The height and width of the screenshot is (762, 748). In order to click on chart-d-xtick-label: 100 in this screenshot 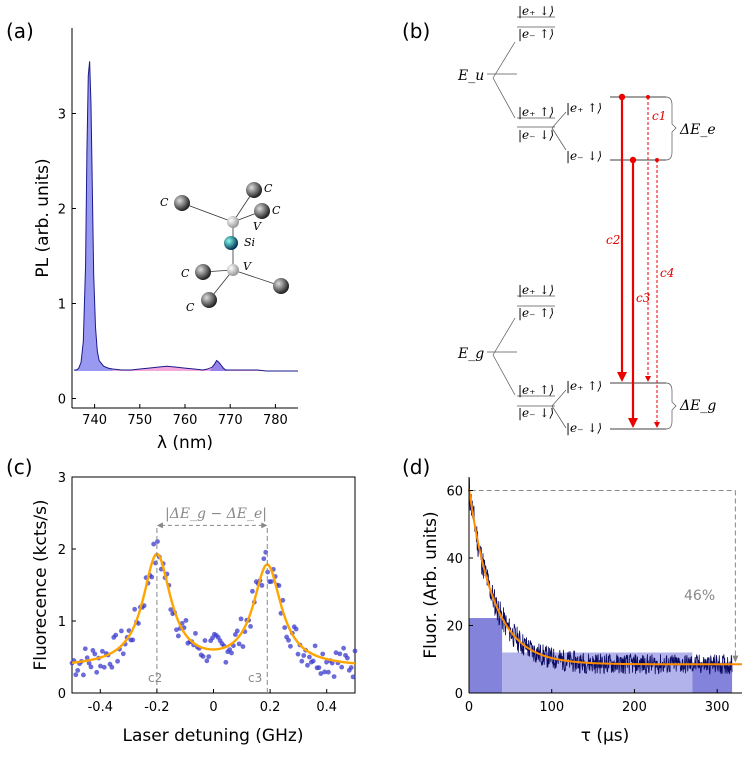, I will do `click(551, 707)`.